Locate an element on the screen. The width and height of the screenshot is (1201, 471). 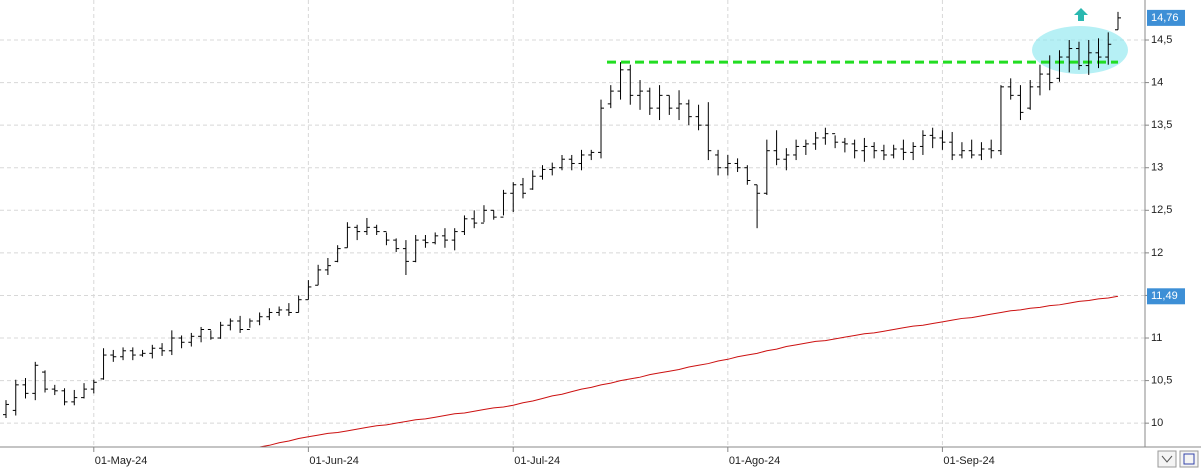
save-button is located at coordinates (1189, 459).